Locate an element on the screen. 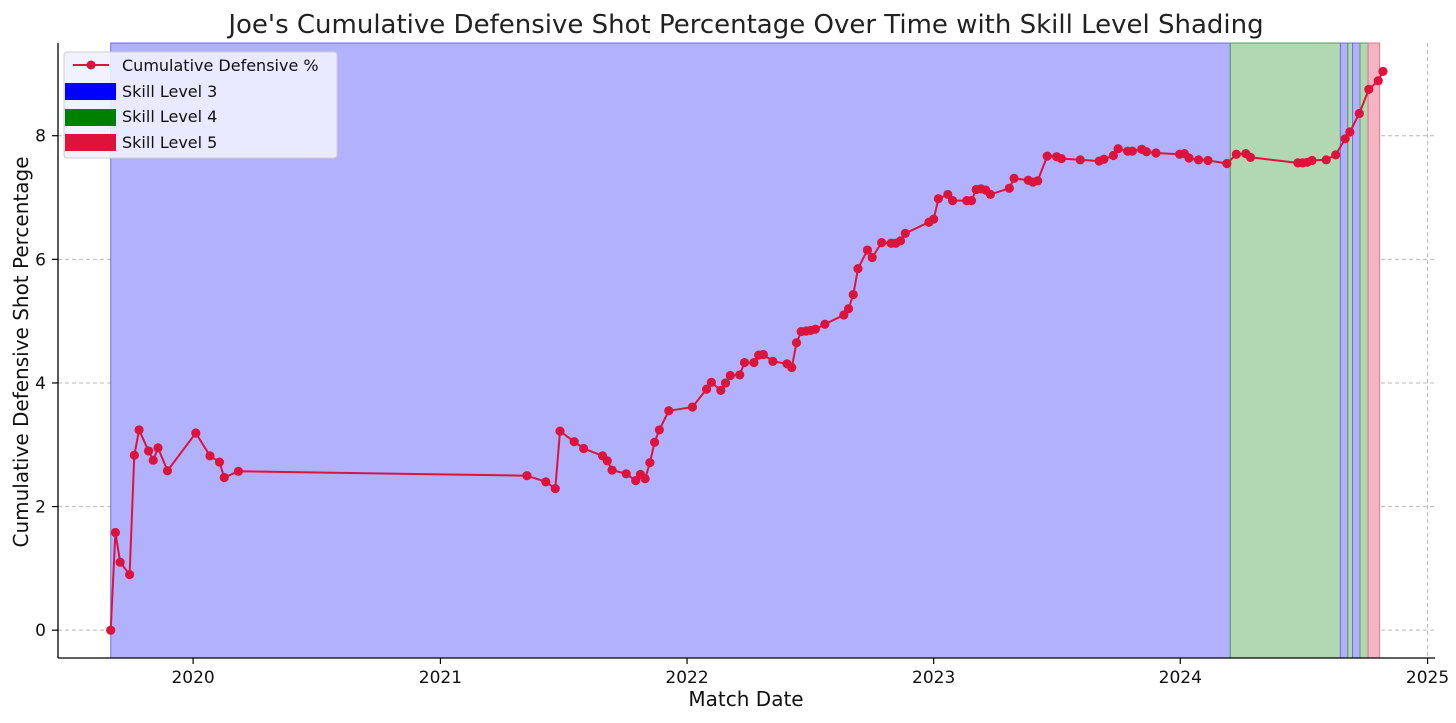  legend-swatch-level5 is located at coordinates (90, 142).